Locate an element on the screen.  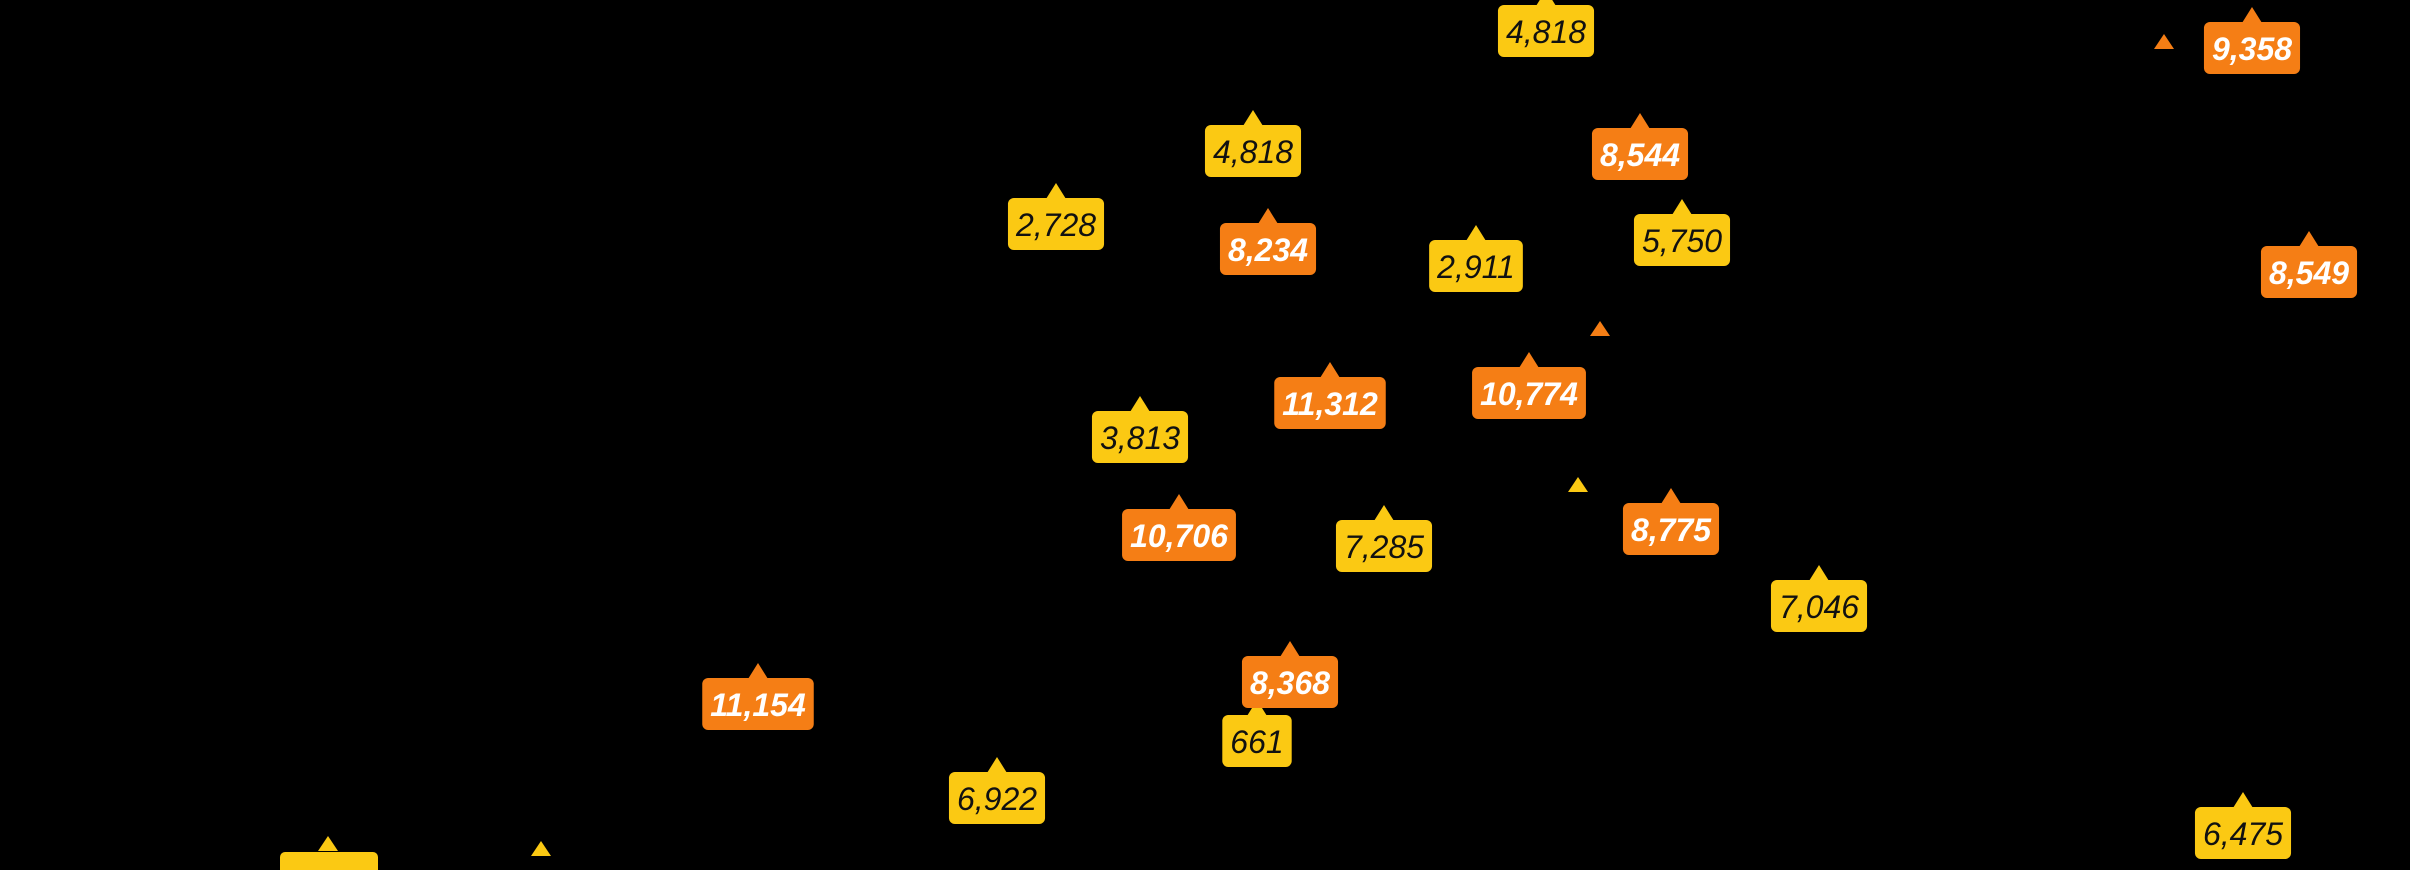
marker-label: 8,549 is located at coordinates (2309, 273).